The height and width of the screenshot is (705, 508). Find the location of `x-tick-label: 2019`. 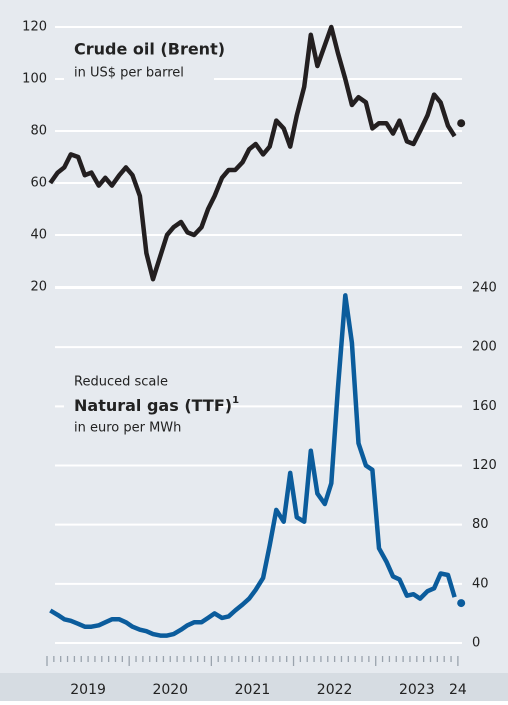

x-tick-label: 2019 is located at coordinates (88, 690).